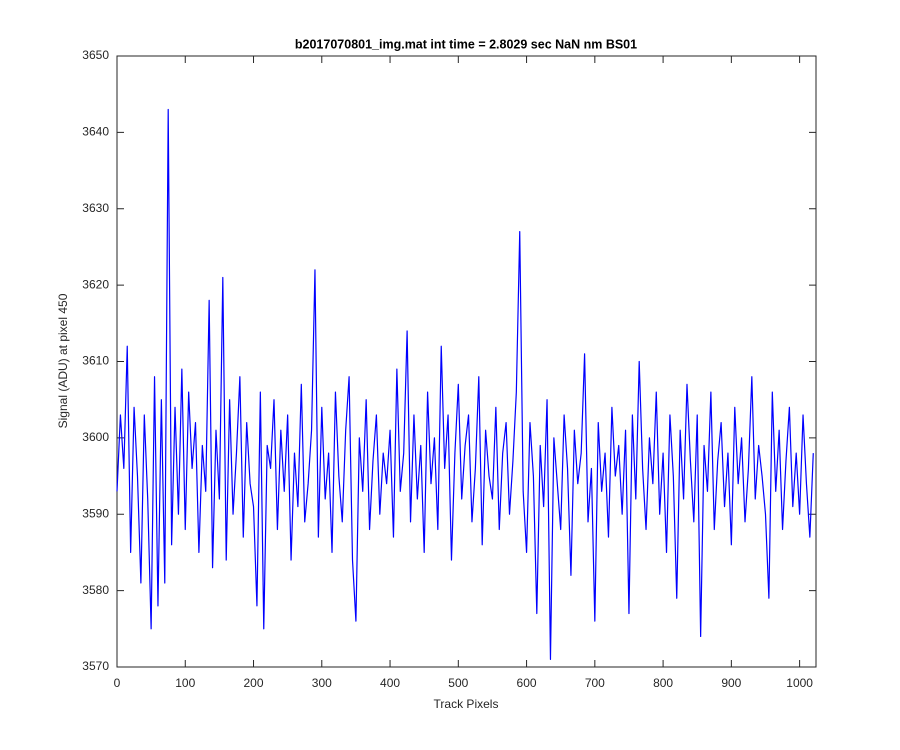 The image size is (900, 750). I want to click on x-tick-label: 0, so click(117, 683).